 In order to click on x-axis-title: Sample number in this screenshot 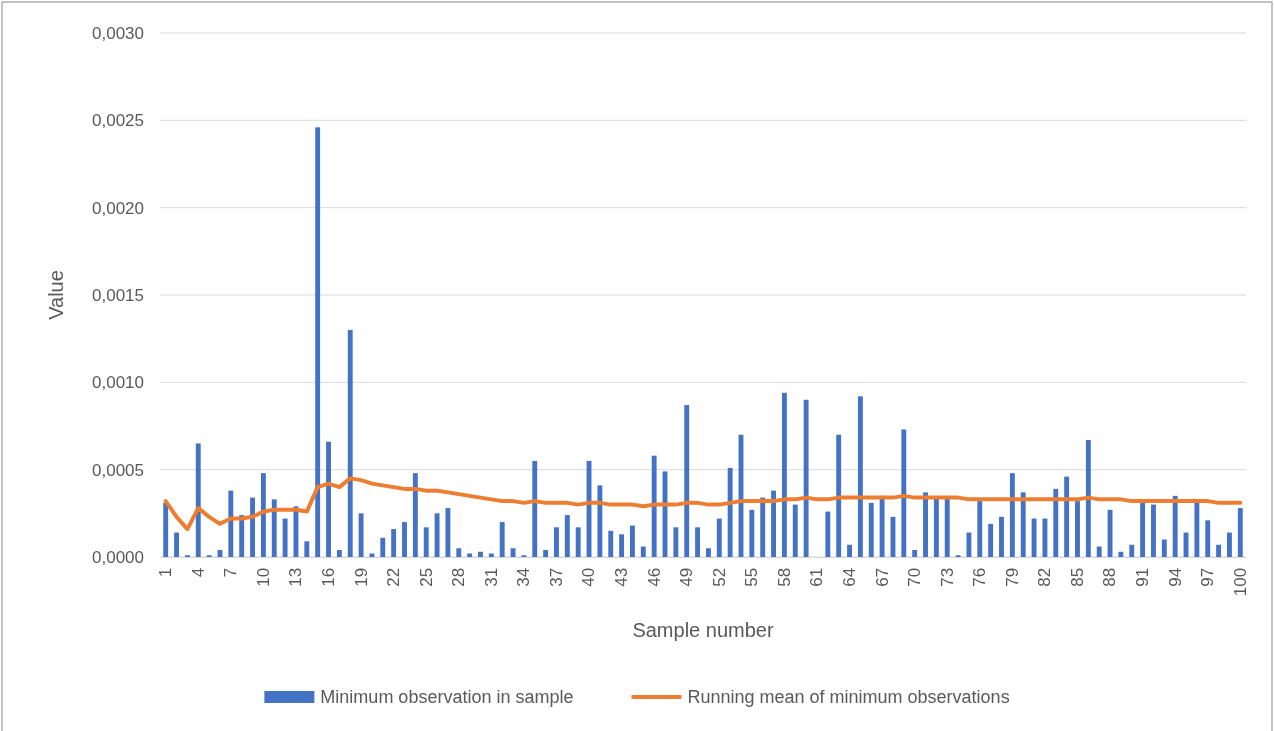, I will do `click(703, 630)`.